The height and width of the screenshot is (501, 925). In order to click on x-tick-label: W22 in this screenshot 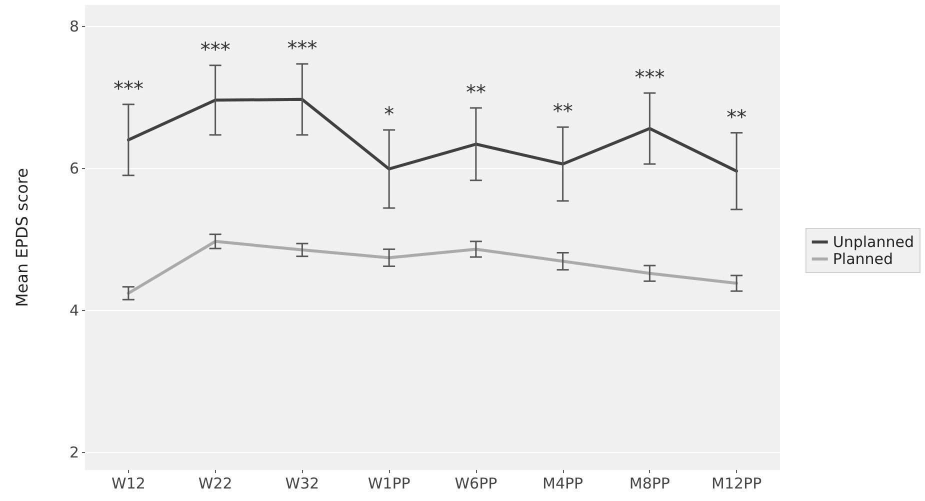, I will do `click(215, 483)`.